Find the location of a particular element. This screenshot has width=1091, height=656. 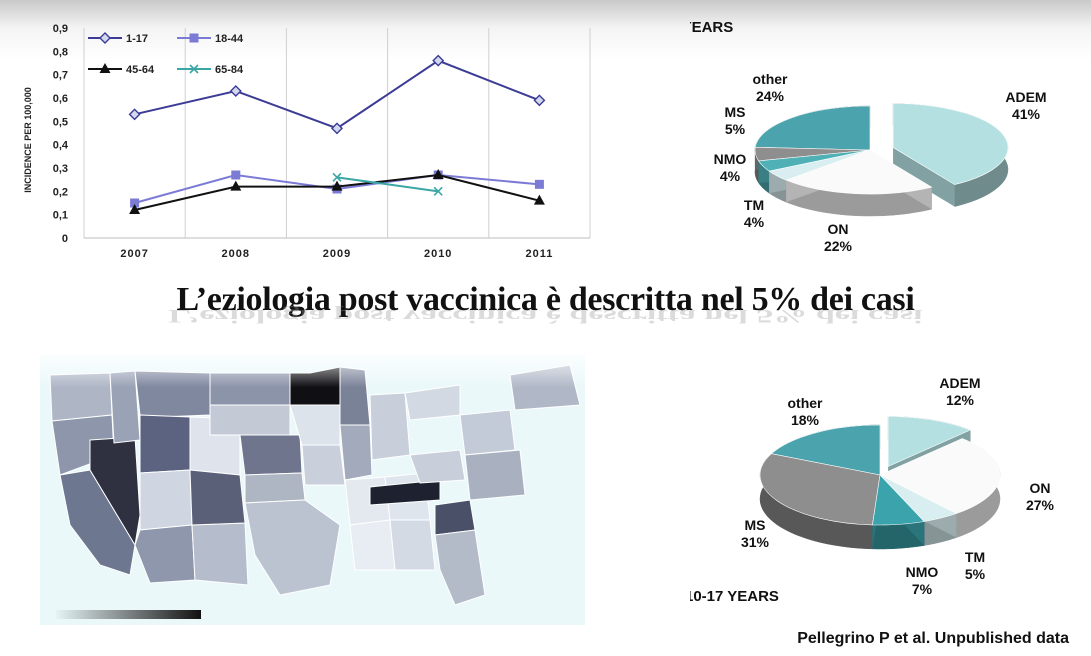

line-chart-series is located at coordinates (337, 134).